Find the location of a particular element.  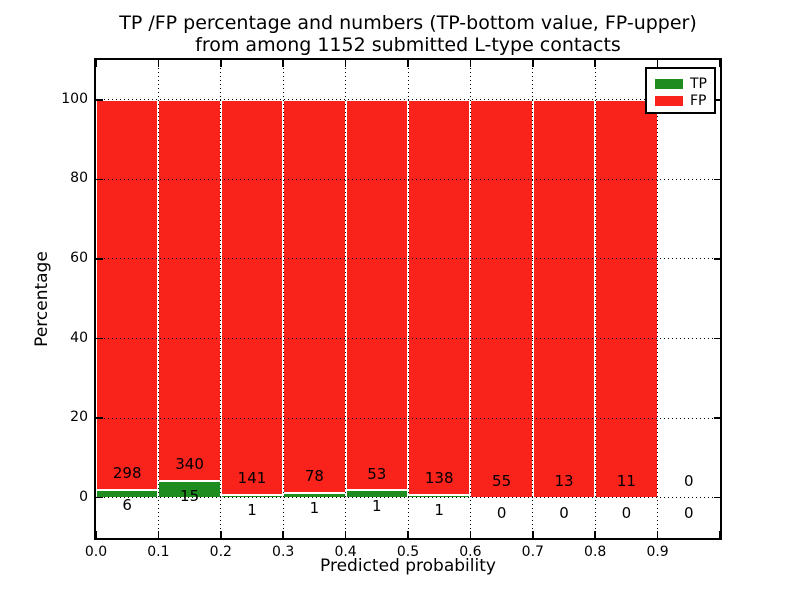

fp-count-label: 55 is located at coordinates (502, 481).